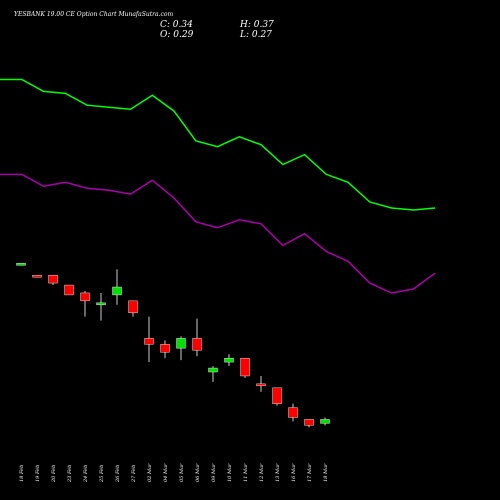  Describe the element at coordinates (54, 474) in the screenshot. I see `x-tick-label: 20 Feb` at that location.